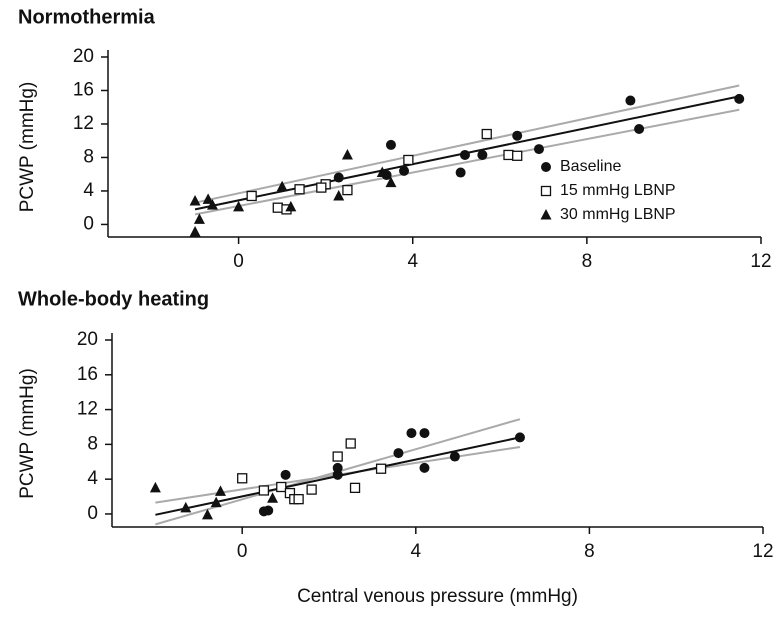  I want to click on legend-text: Baseline, so click(590, 166).